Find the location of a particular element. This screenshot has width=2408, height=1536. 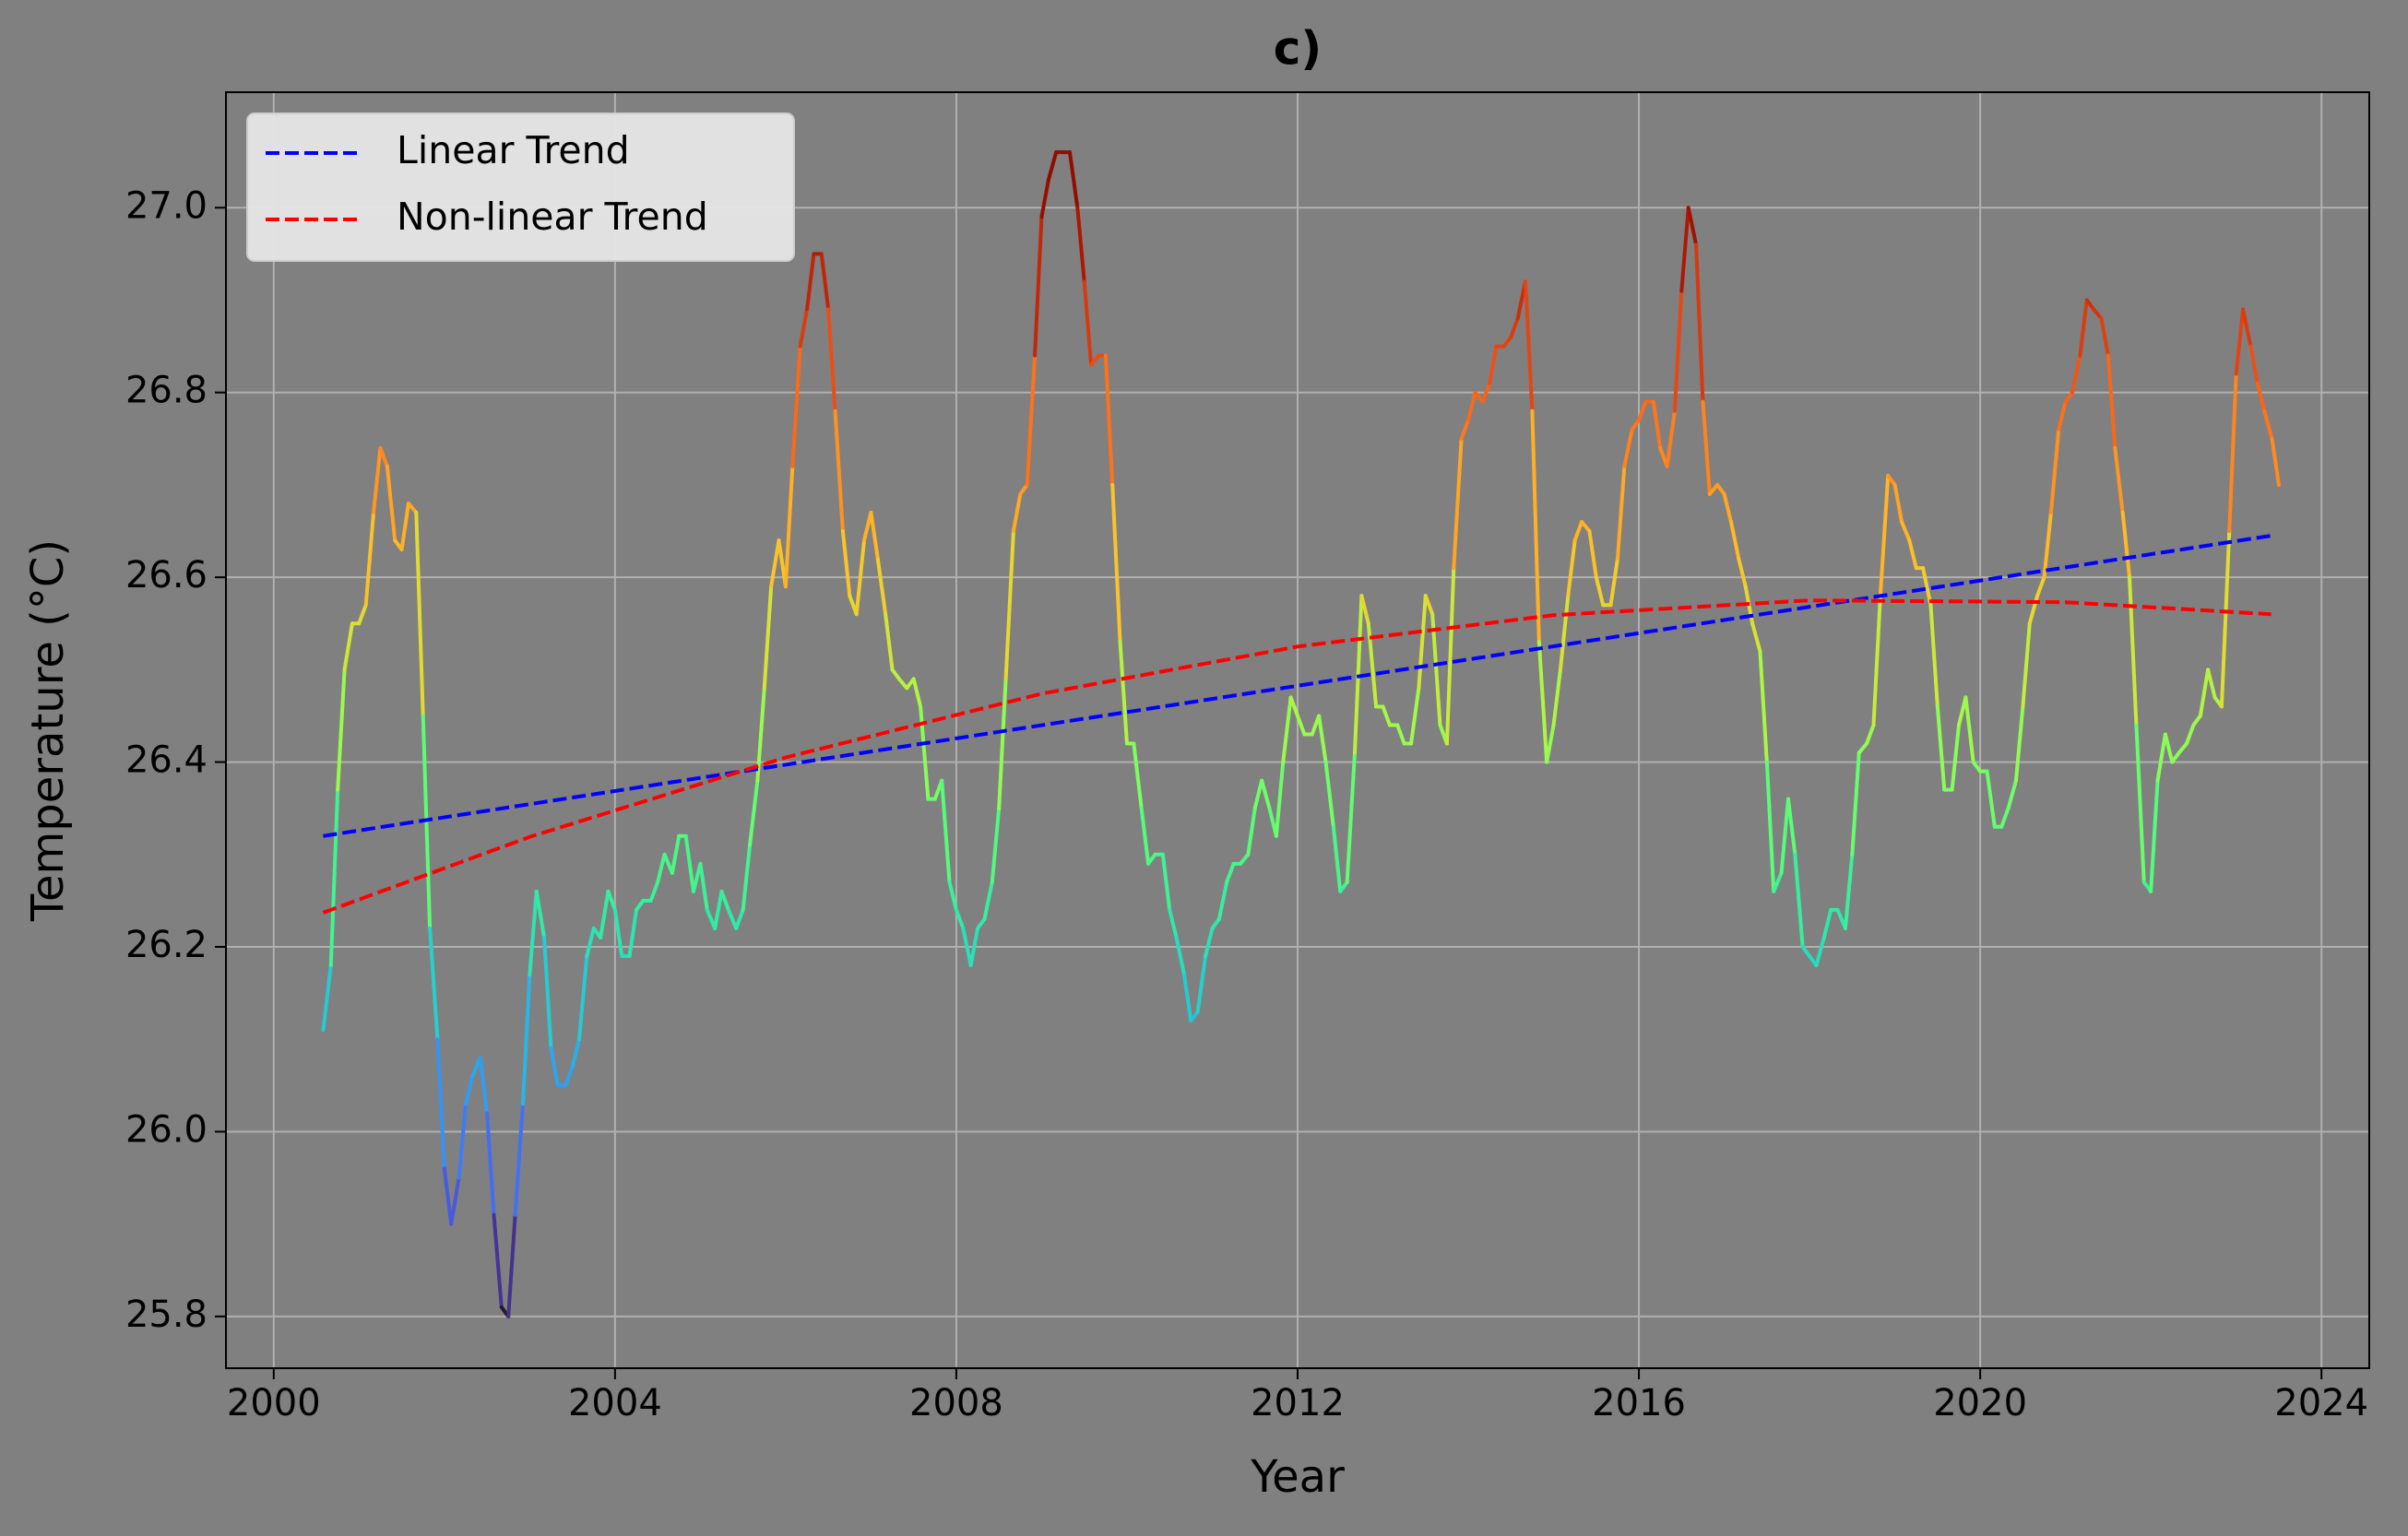

x-axis-label: Year is located at coordinates (1297, 1477).